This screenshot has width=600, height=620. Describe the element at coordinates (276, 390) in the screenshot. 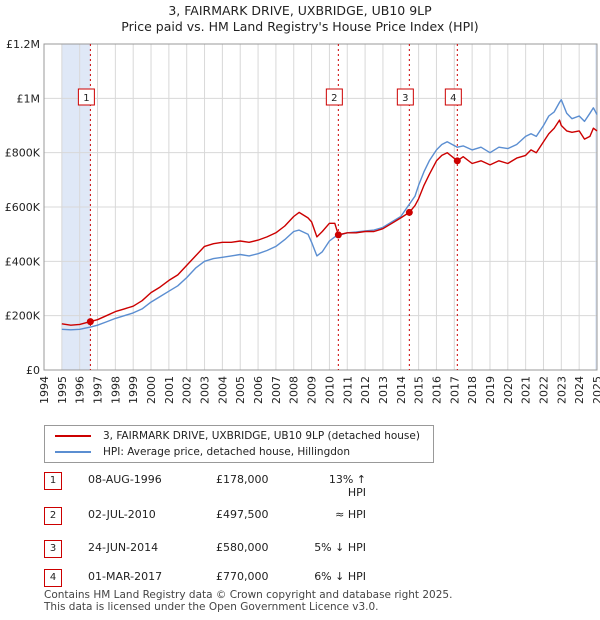

I see `x-tick-label: 2007` at that location.